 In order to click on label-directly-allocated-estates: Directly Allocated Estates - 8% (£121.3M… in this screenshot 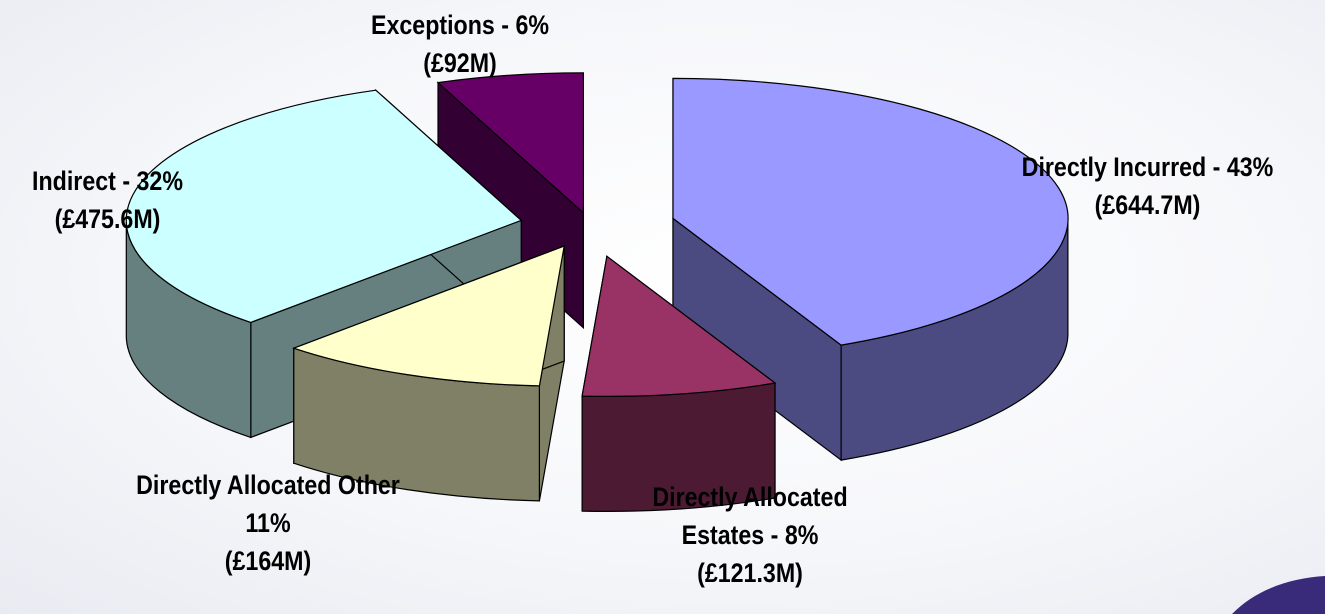, I will do `click(750, 535)`.